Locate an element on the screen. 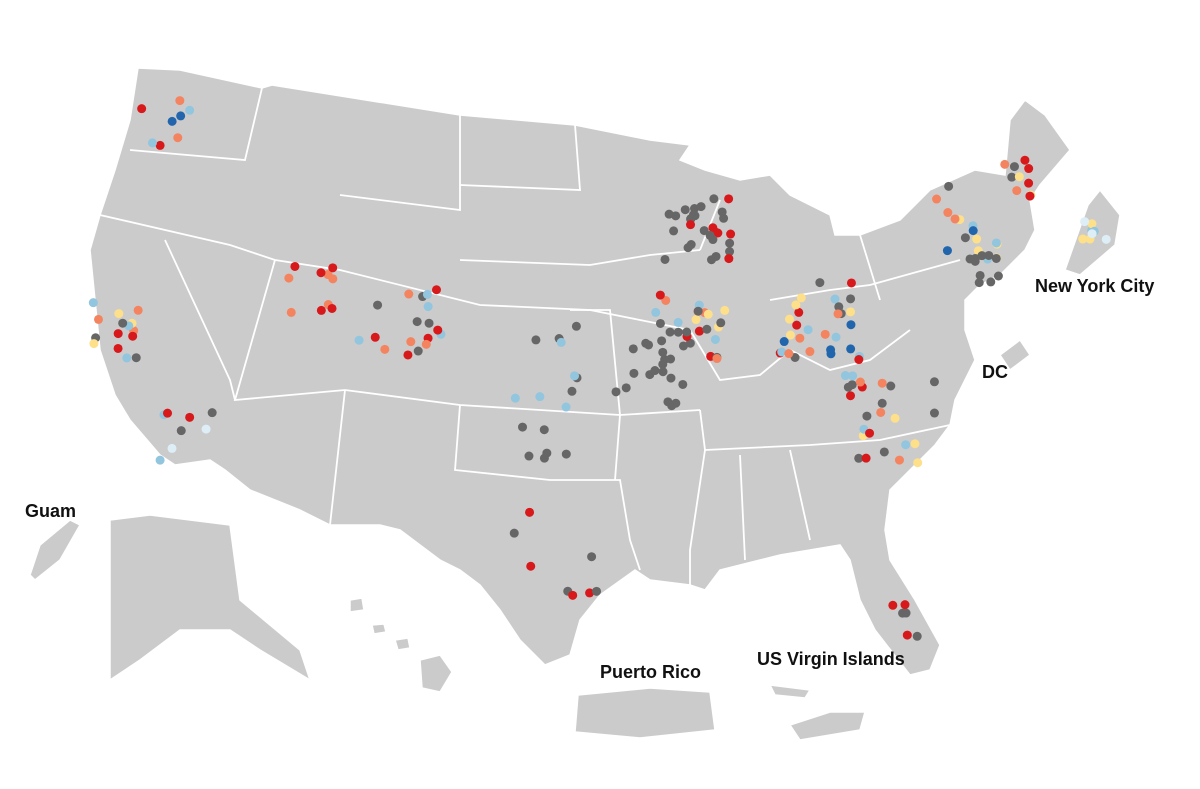  guam is located at coordinates (55, 550).